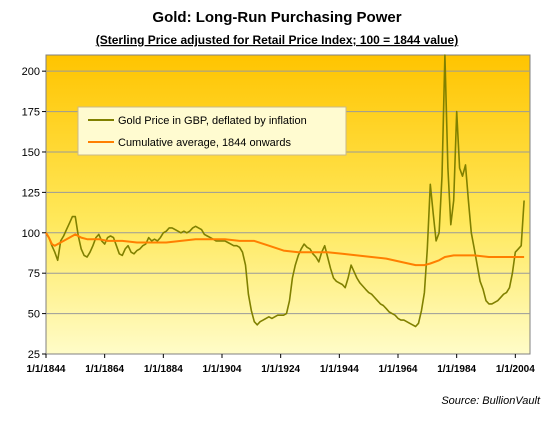 This screenshot has width=554, height=423. Describe the element at coordinates (31, 113) in the screenshot. I see `y-tick-label: 175` at that location.